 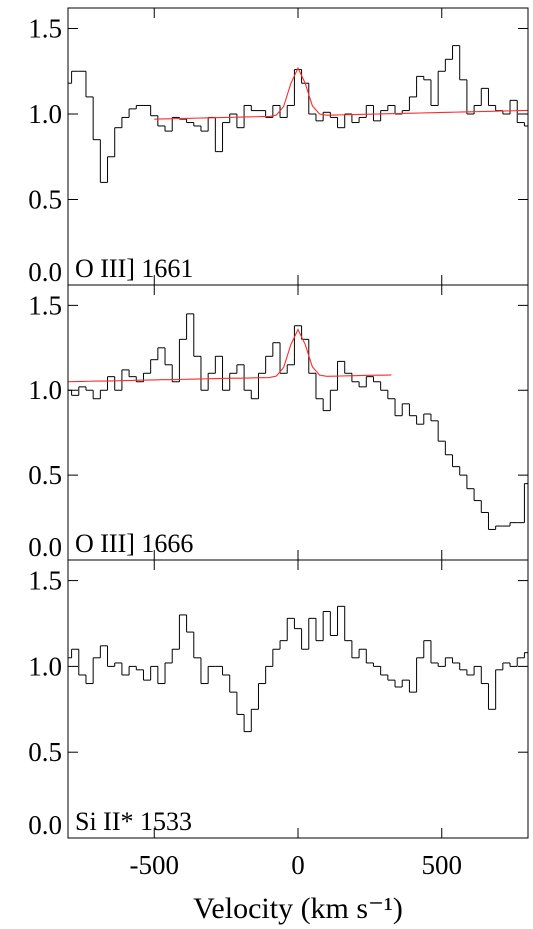 What do you see at coordinates (298, 865) in the screenshot?
I see `x-tick-label: 0` at bounding box center [298, 865].